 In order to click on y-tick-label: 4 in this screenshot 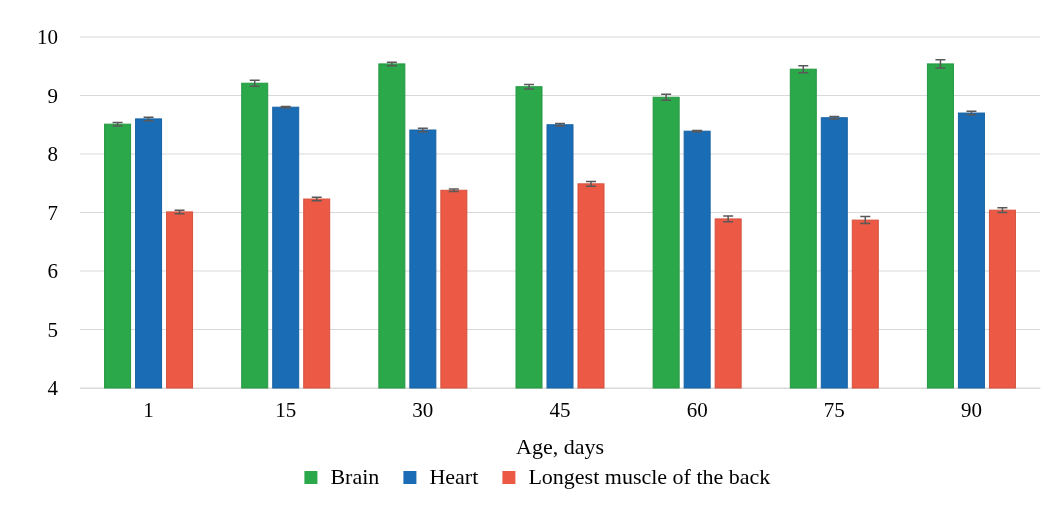, I will do `click(53, 388)`.